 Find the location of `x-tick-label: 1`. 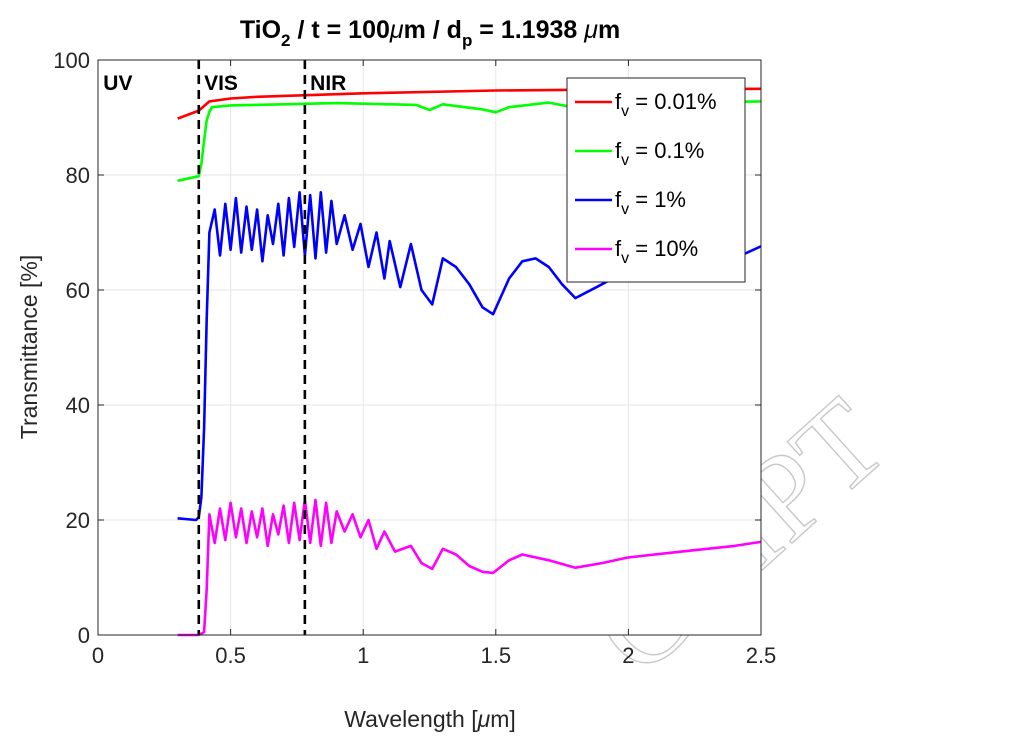

x-tick-label: 1 is located at coordinates (363, 655).